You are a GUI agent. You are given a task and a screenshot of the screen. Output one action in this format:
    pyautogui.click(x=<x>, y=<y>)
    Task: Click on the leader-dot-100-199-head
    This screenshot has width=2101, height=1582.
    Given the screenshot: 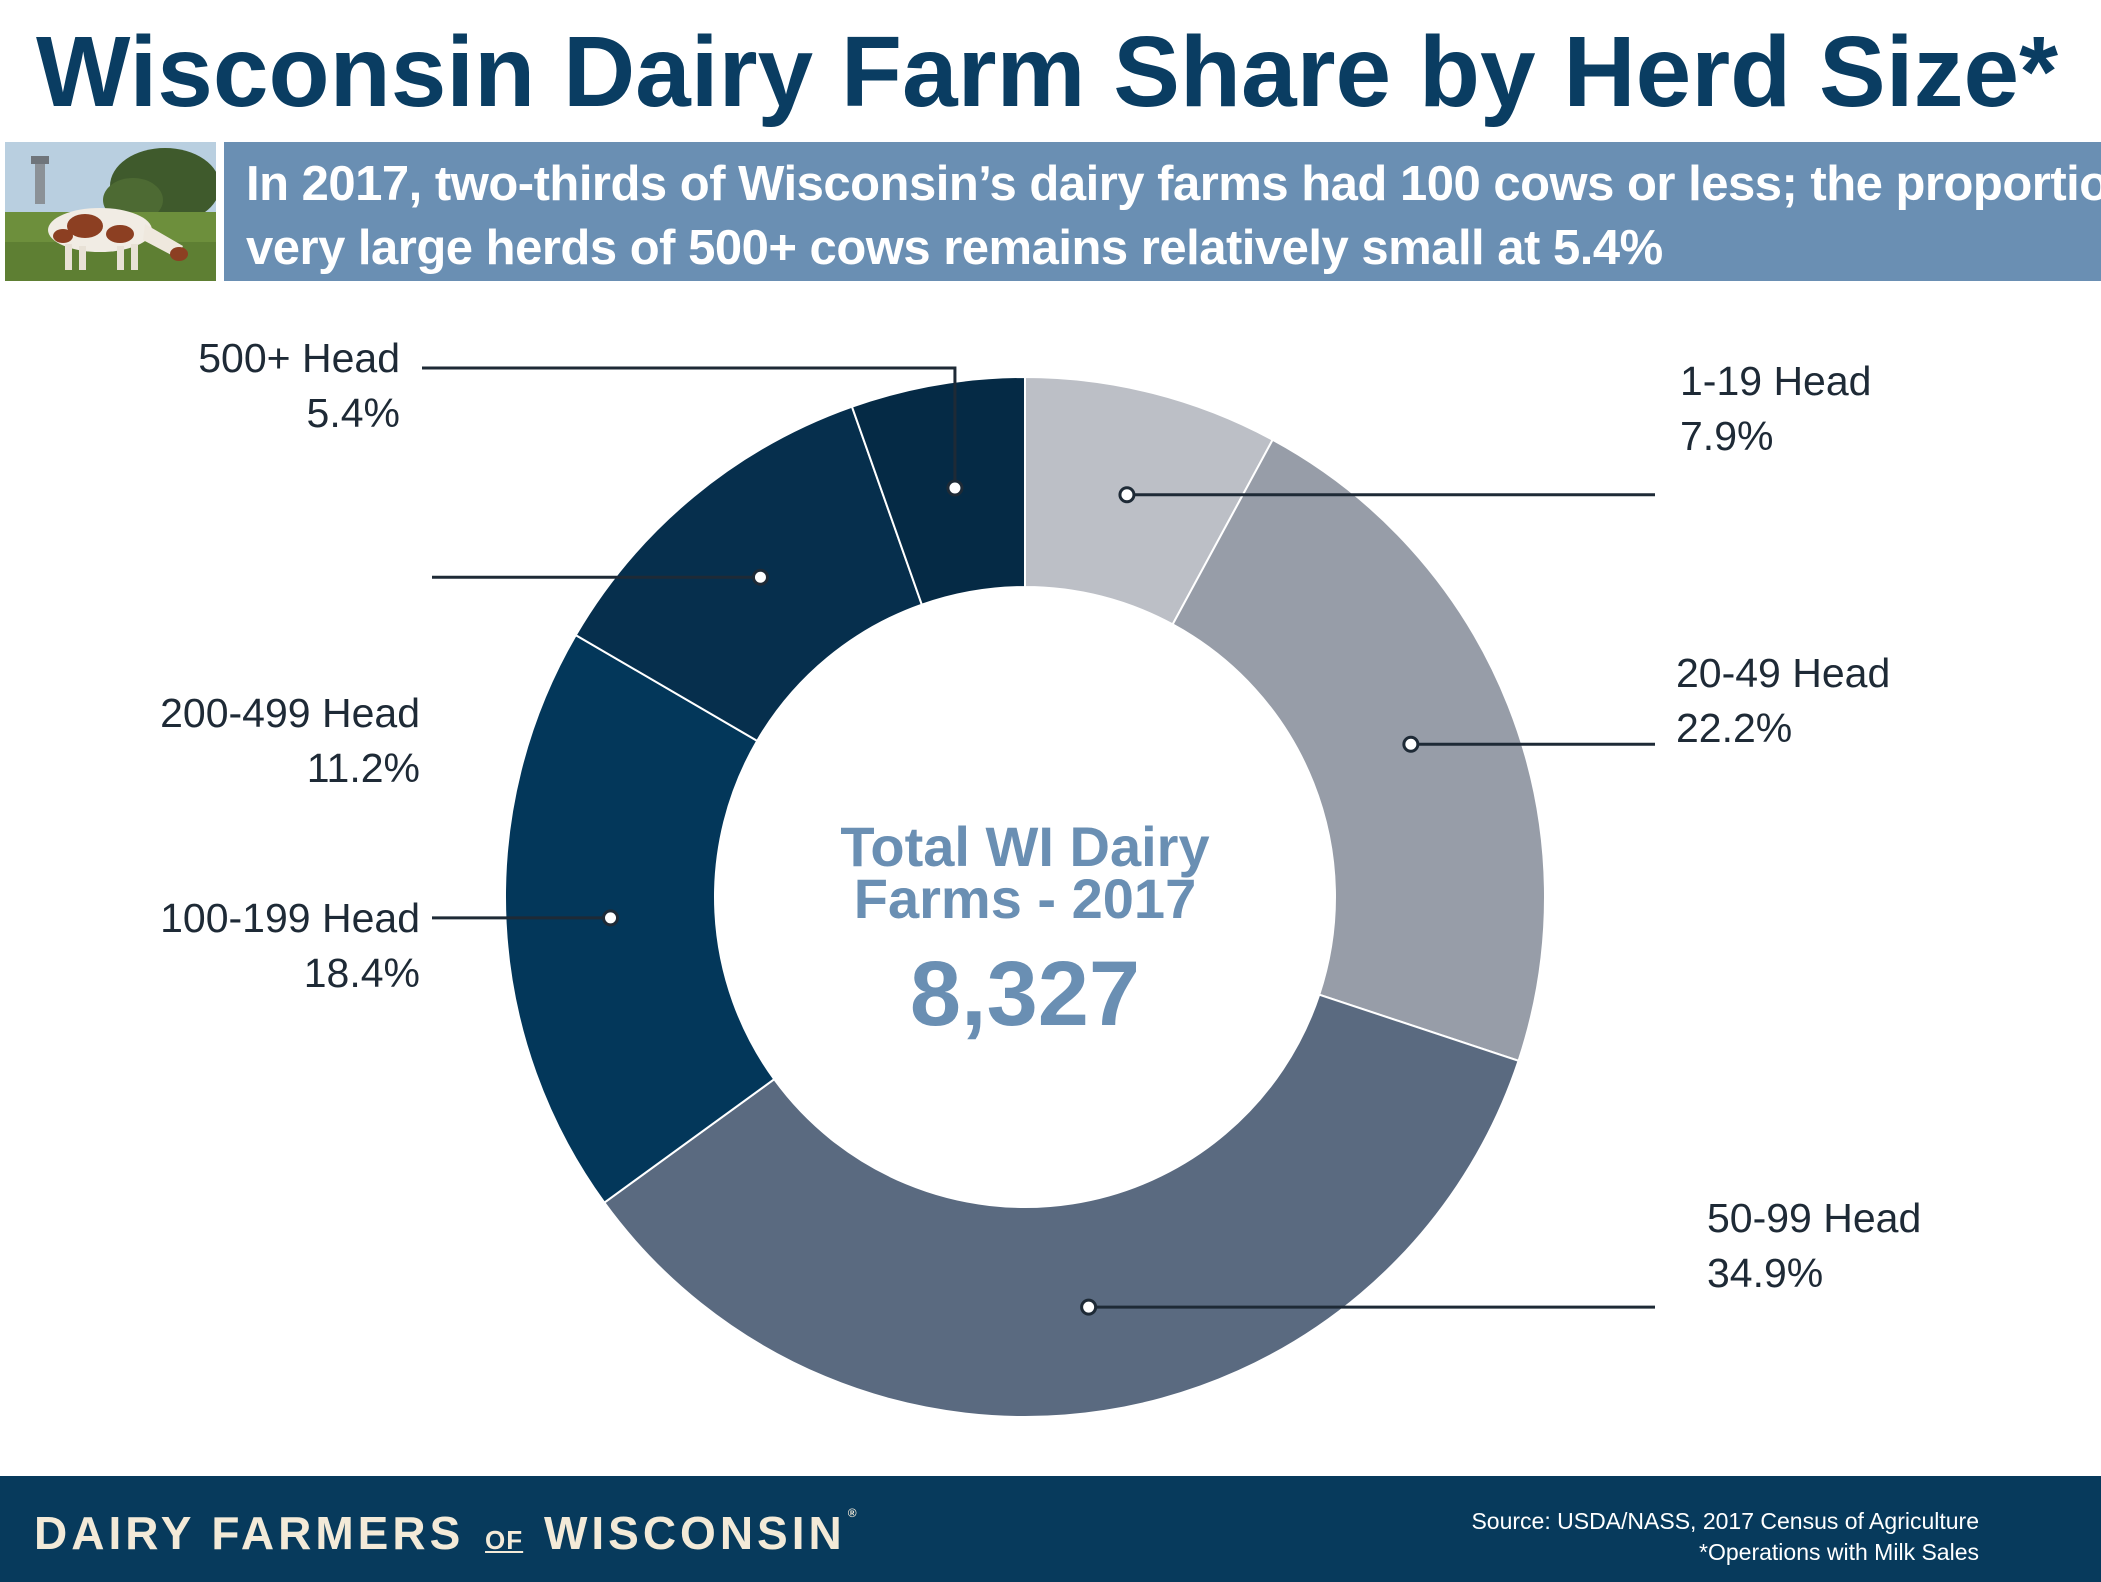 What is the action you would take?
    pyautogui.click(x=611, y=918)
    